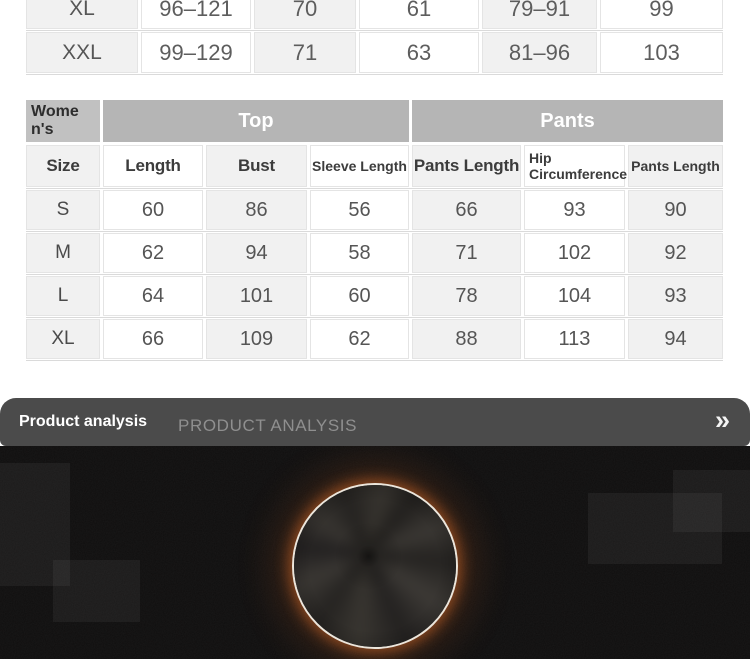 The image size is (750, 659). I want to click on fabric-swatch-image, so click(375, 566).